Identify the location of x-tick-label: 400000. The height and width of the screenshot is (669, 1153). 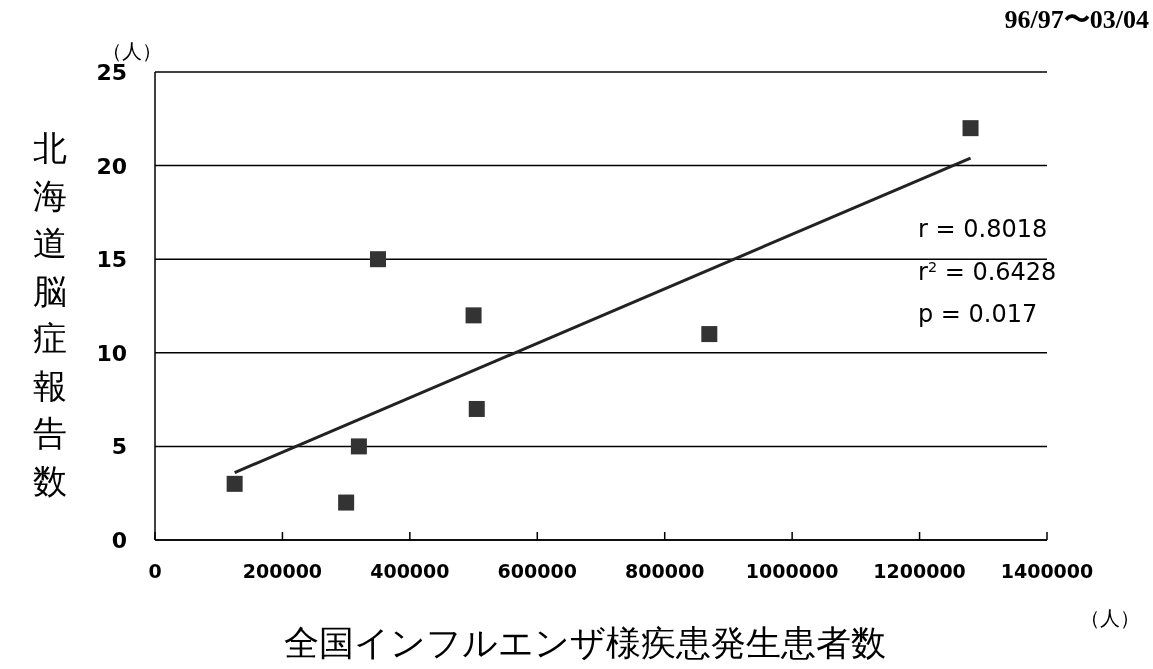
(410, 571).